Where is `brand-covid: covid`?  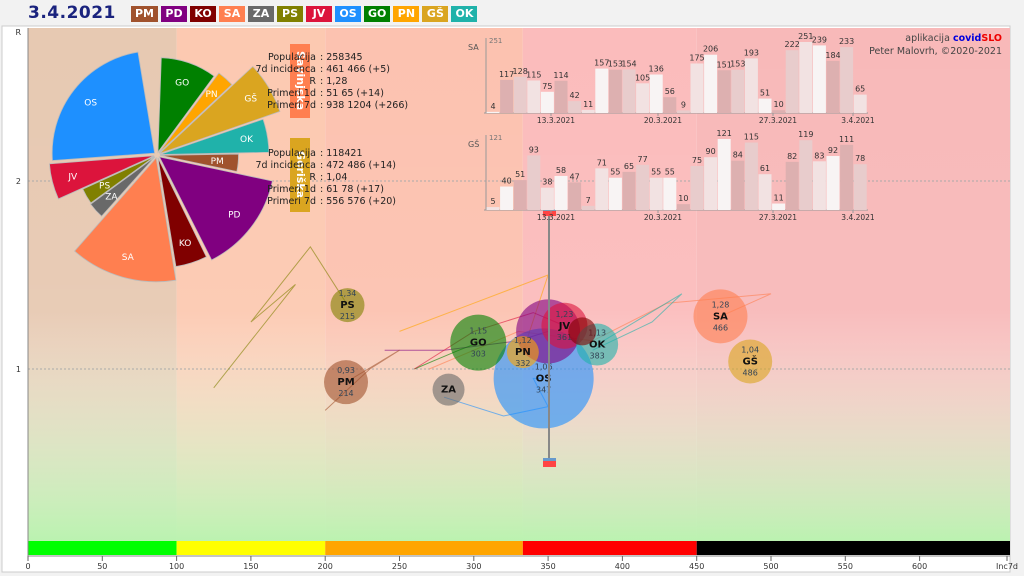
brand-covid: covid is located at coordinates (967, 38).